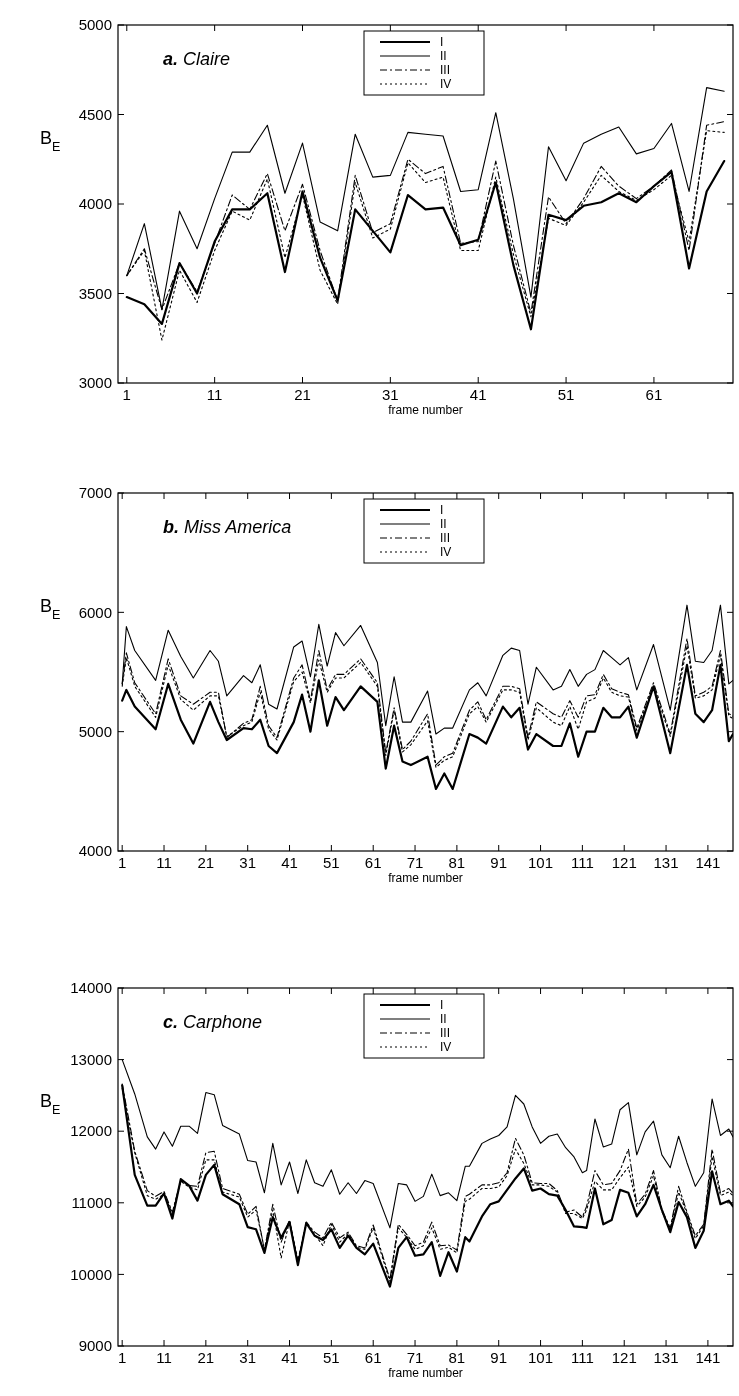 The width and height of the screenshot is (739, 1396). Describe the element at coordinates (213, 1022) in the screenshot. I see `text: c. Carphone` at that location.